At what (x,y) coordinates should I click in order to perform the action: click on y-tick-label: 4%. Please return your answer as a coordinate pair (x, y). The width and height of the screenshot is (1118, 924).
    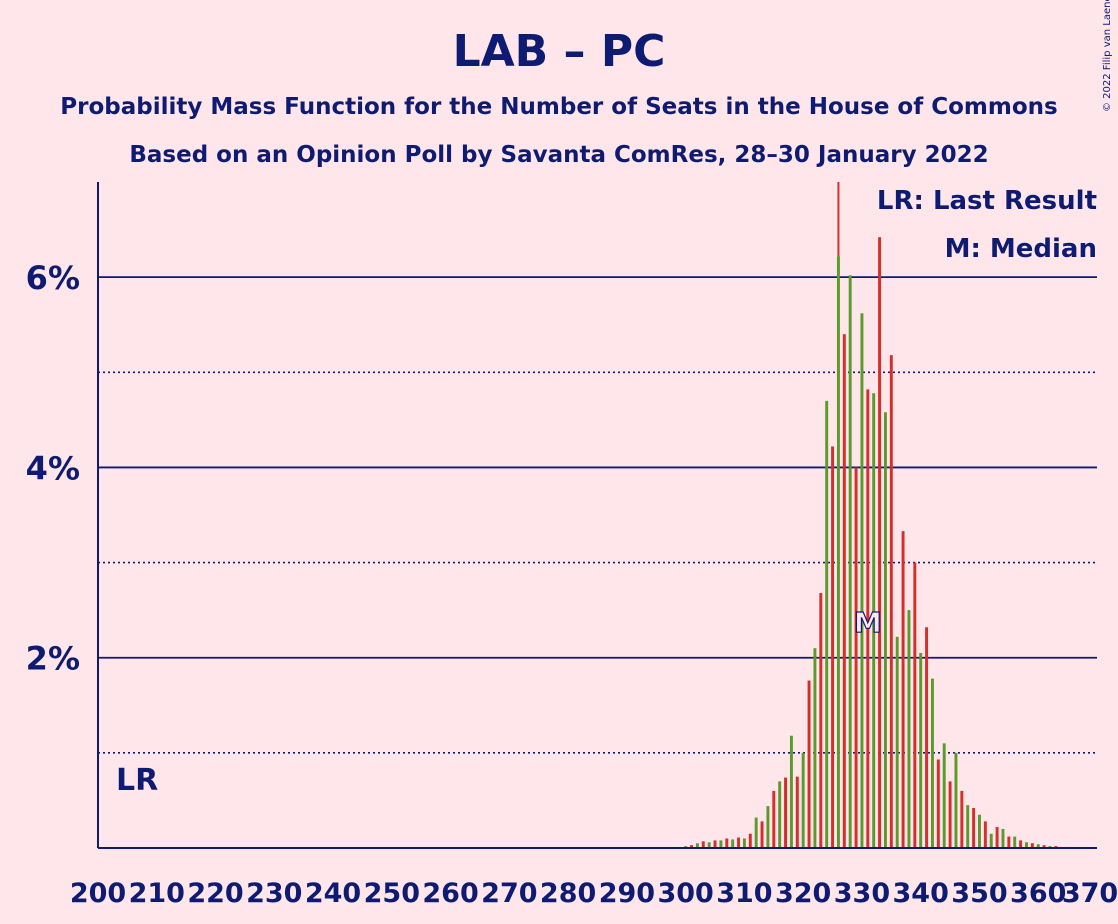
    Looking at the image, I should click on (53, 468).